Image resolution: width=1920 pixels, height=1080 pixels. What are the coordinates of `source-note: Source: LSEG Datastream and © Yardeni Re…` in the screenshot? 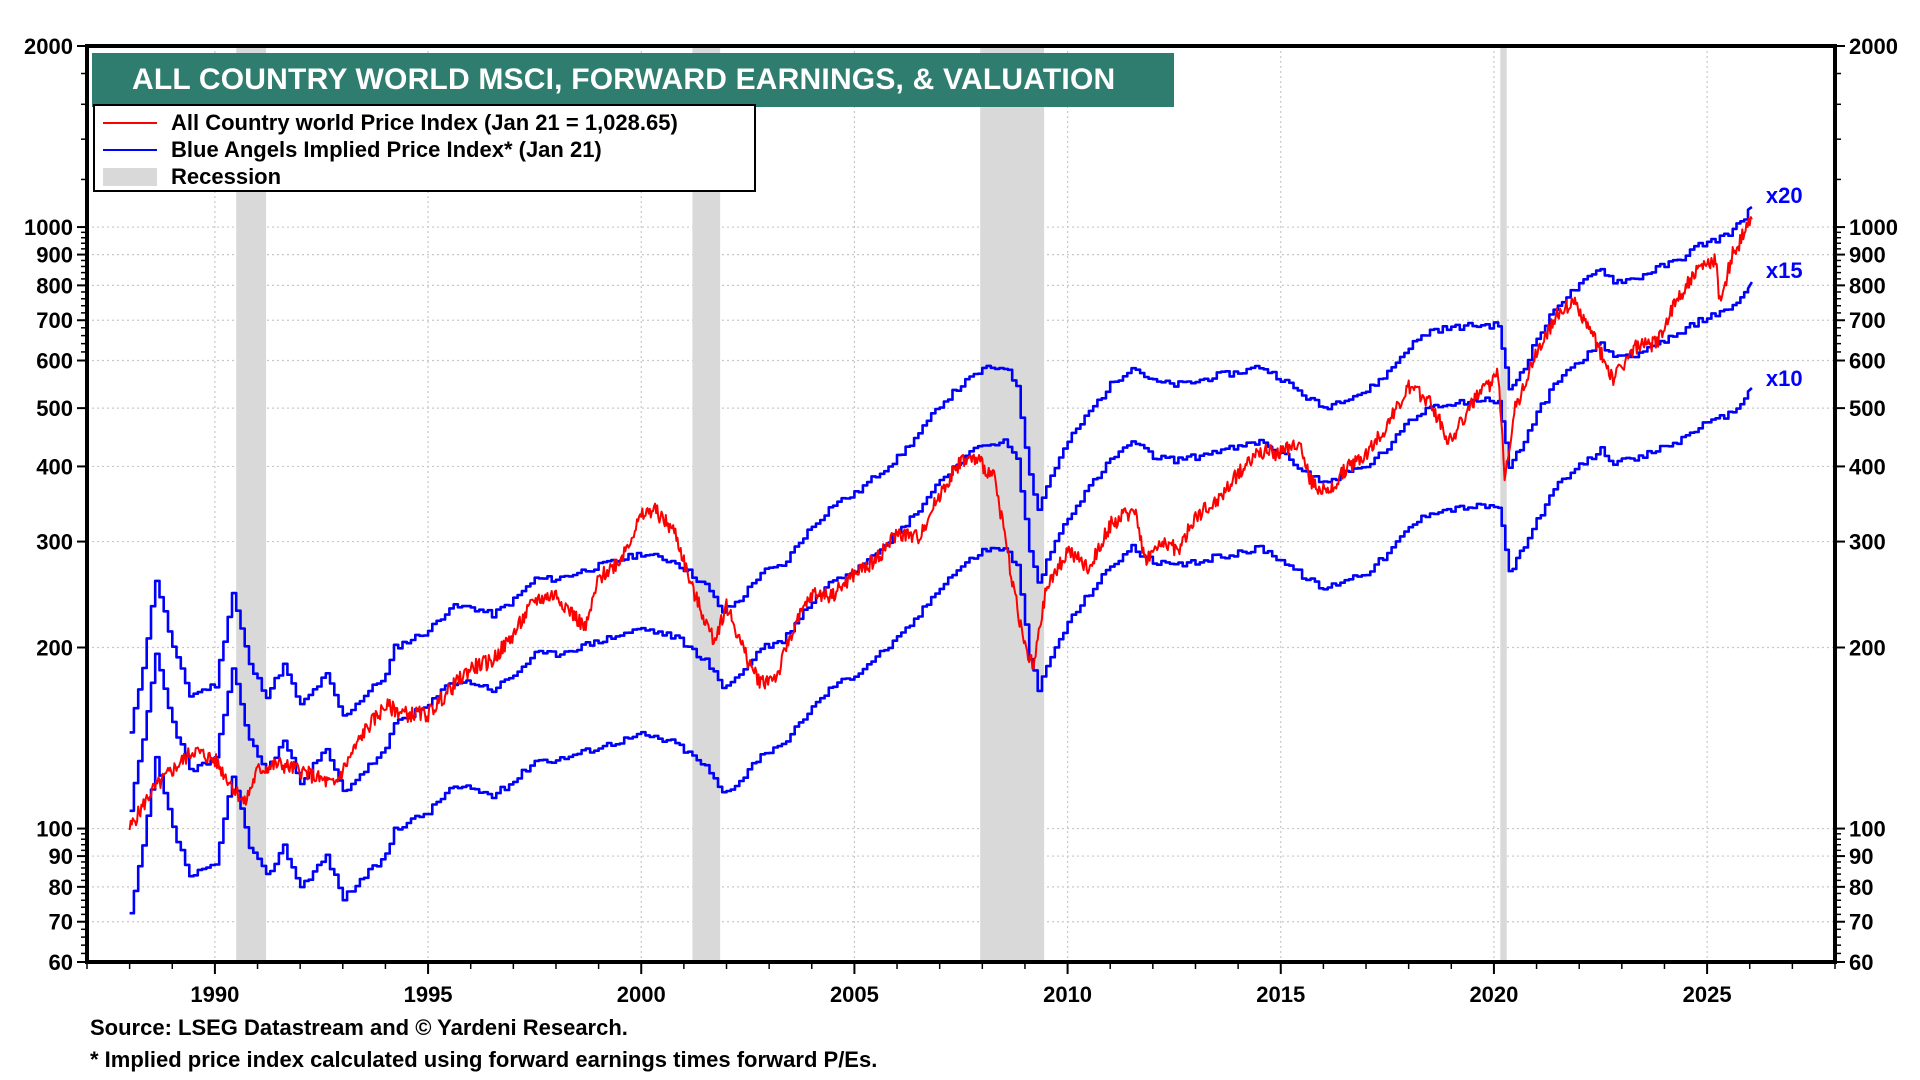 It's located at (359, 1027).